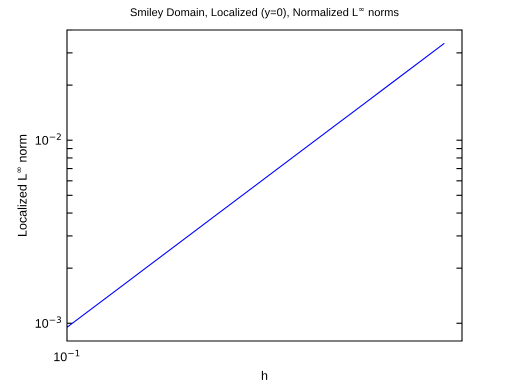 This screenshot has height=384, width=512. What do you see at coordinates (22, 185) in the screenshot?
I see `y-axis-title: Localized L$^{∞}$ norm` at bounding box center [22, 185].